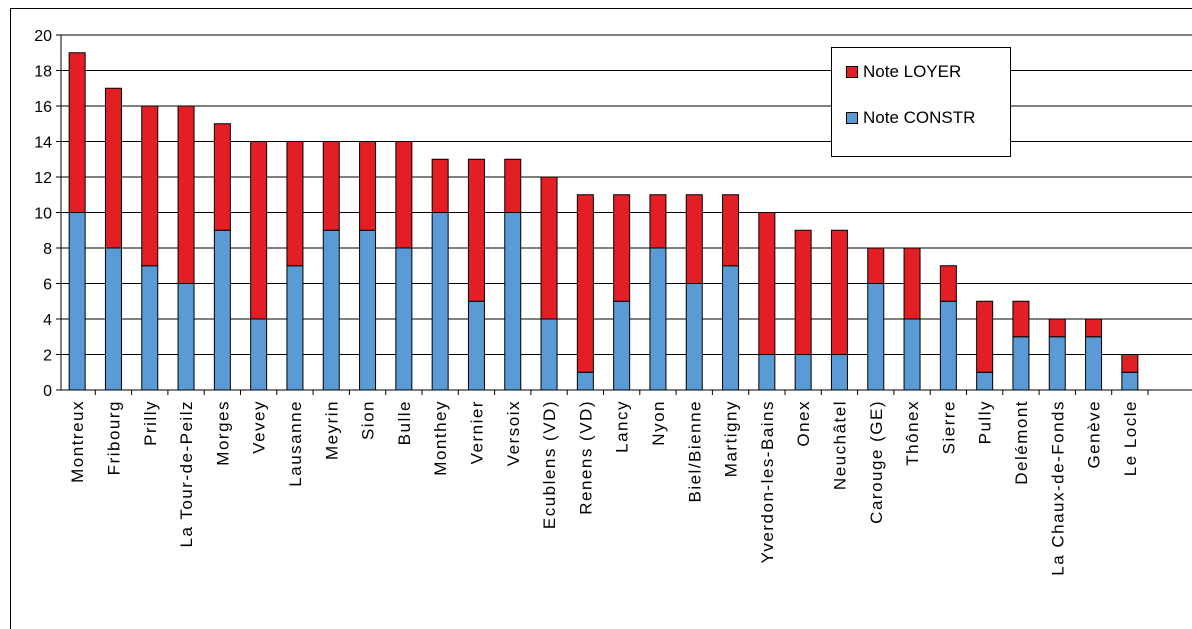  Describe the element at coordinates (1021, 442) in the screenshot. I see `x-tick-label: Delémont` at that location.